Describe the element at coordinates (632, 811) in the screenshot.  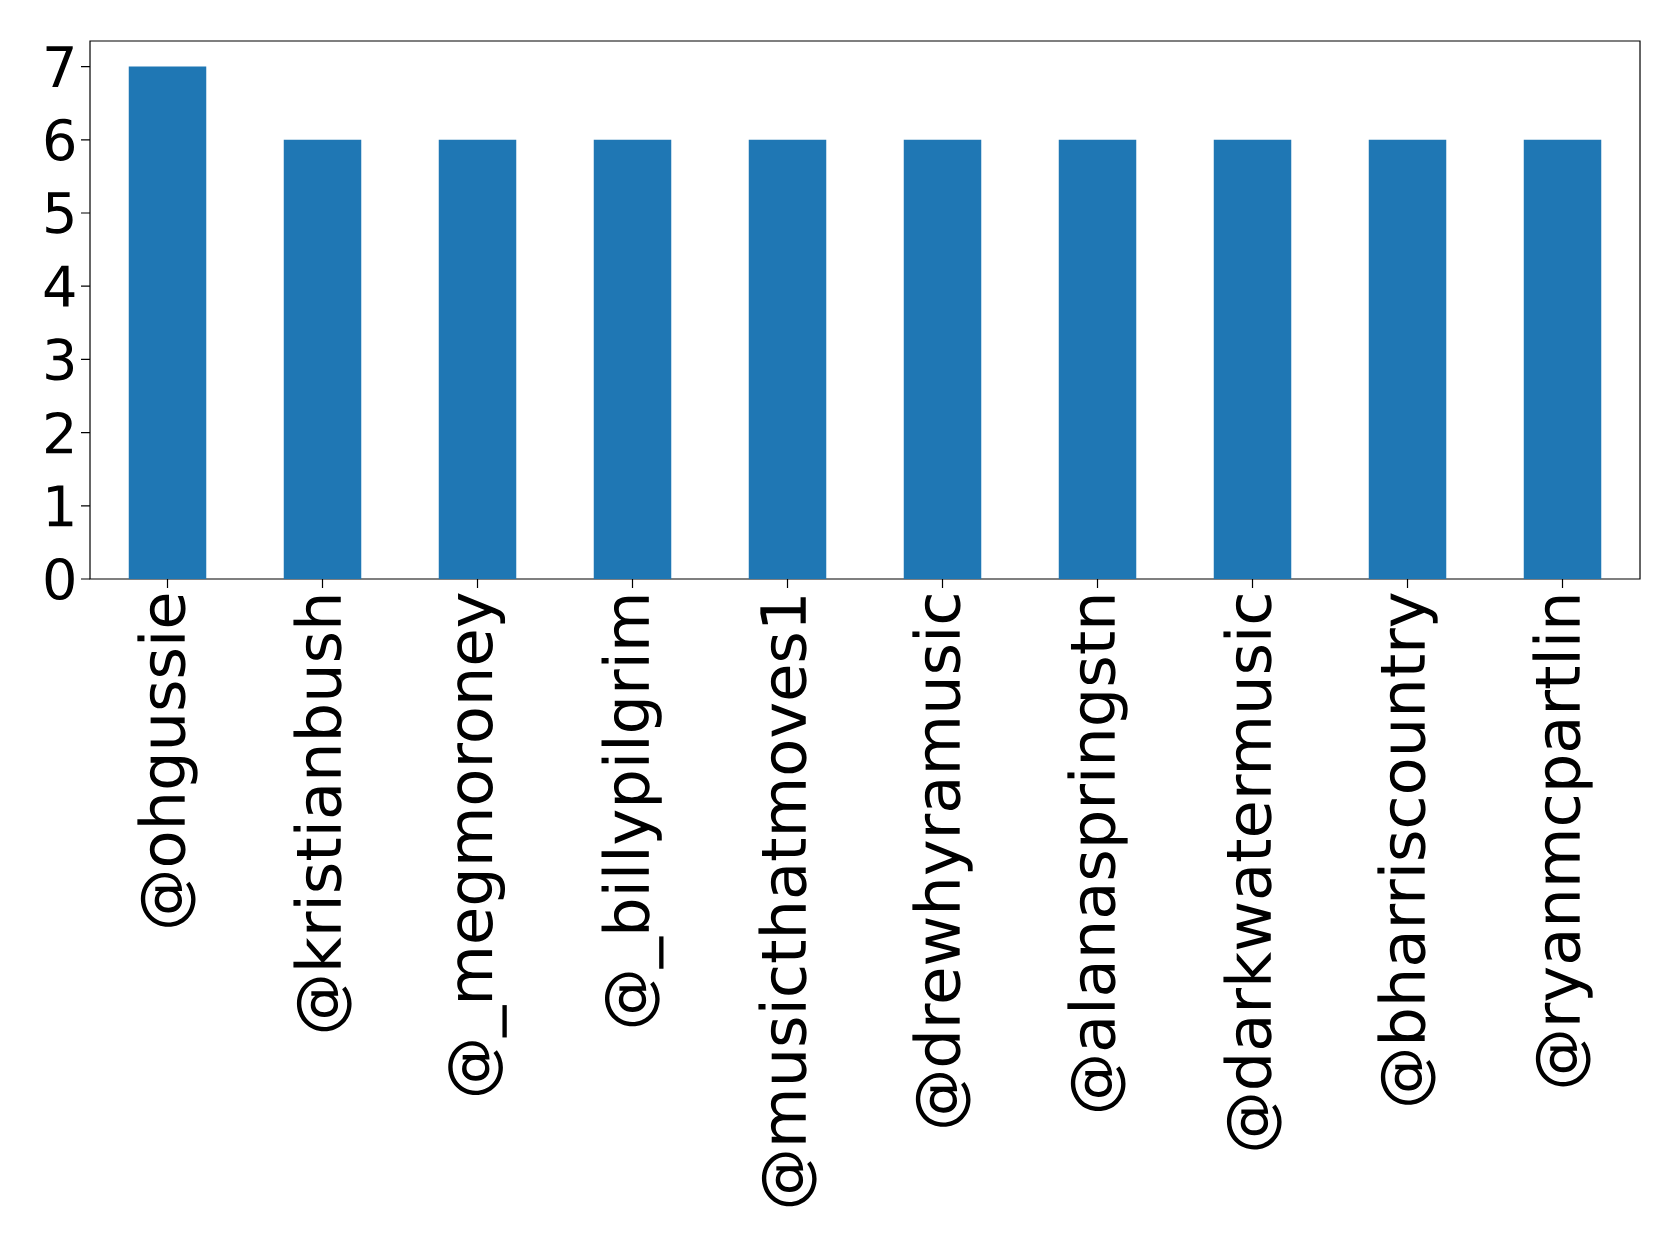
I see `x-tick-label: @_billypilgrim` at that location.